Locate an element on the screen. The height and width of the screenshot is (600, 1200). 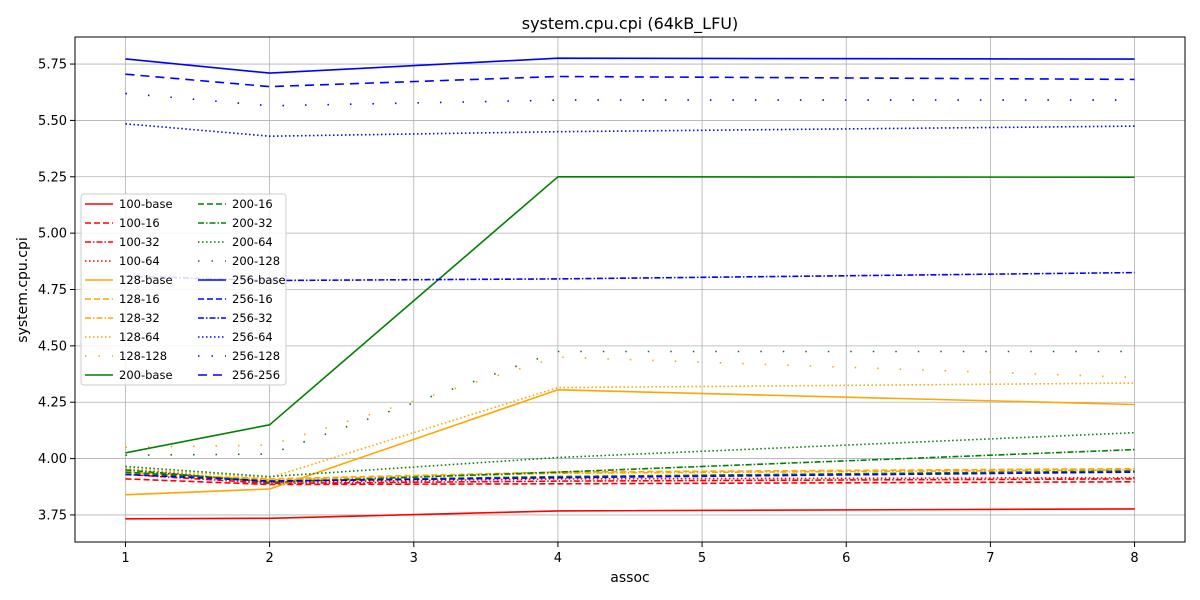
x-tick-label: 5 is located at coordinates (702, 558).